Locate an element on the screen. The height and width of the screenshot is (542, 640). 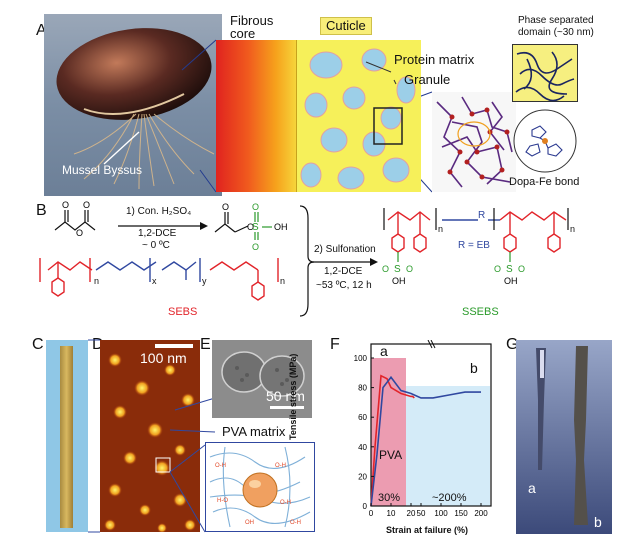
panel-label-d: D is located at coordinates (98, 344).